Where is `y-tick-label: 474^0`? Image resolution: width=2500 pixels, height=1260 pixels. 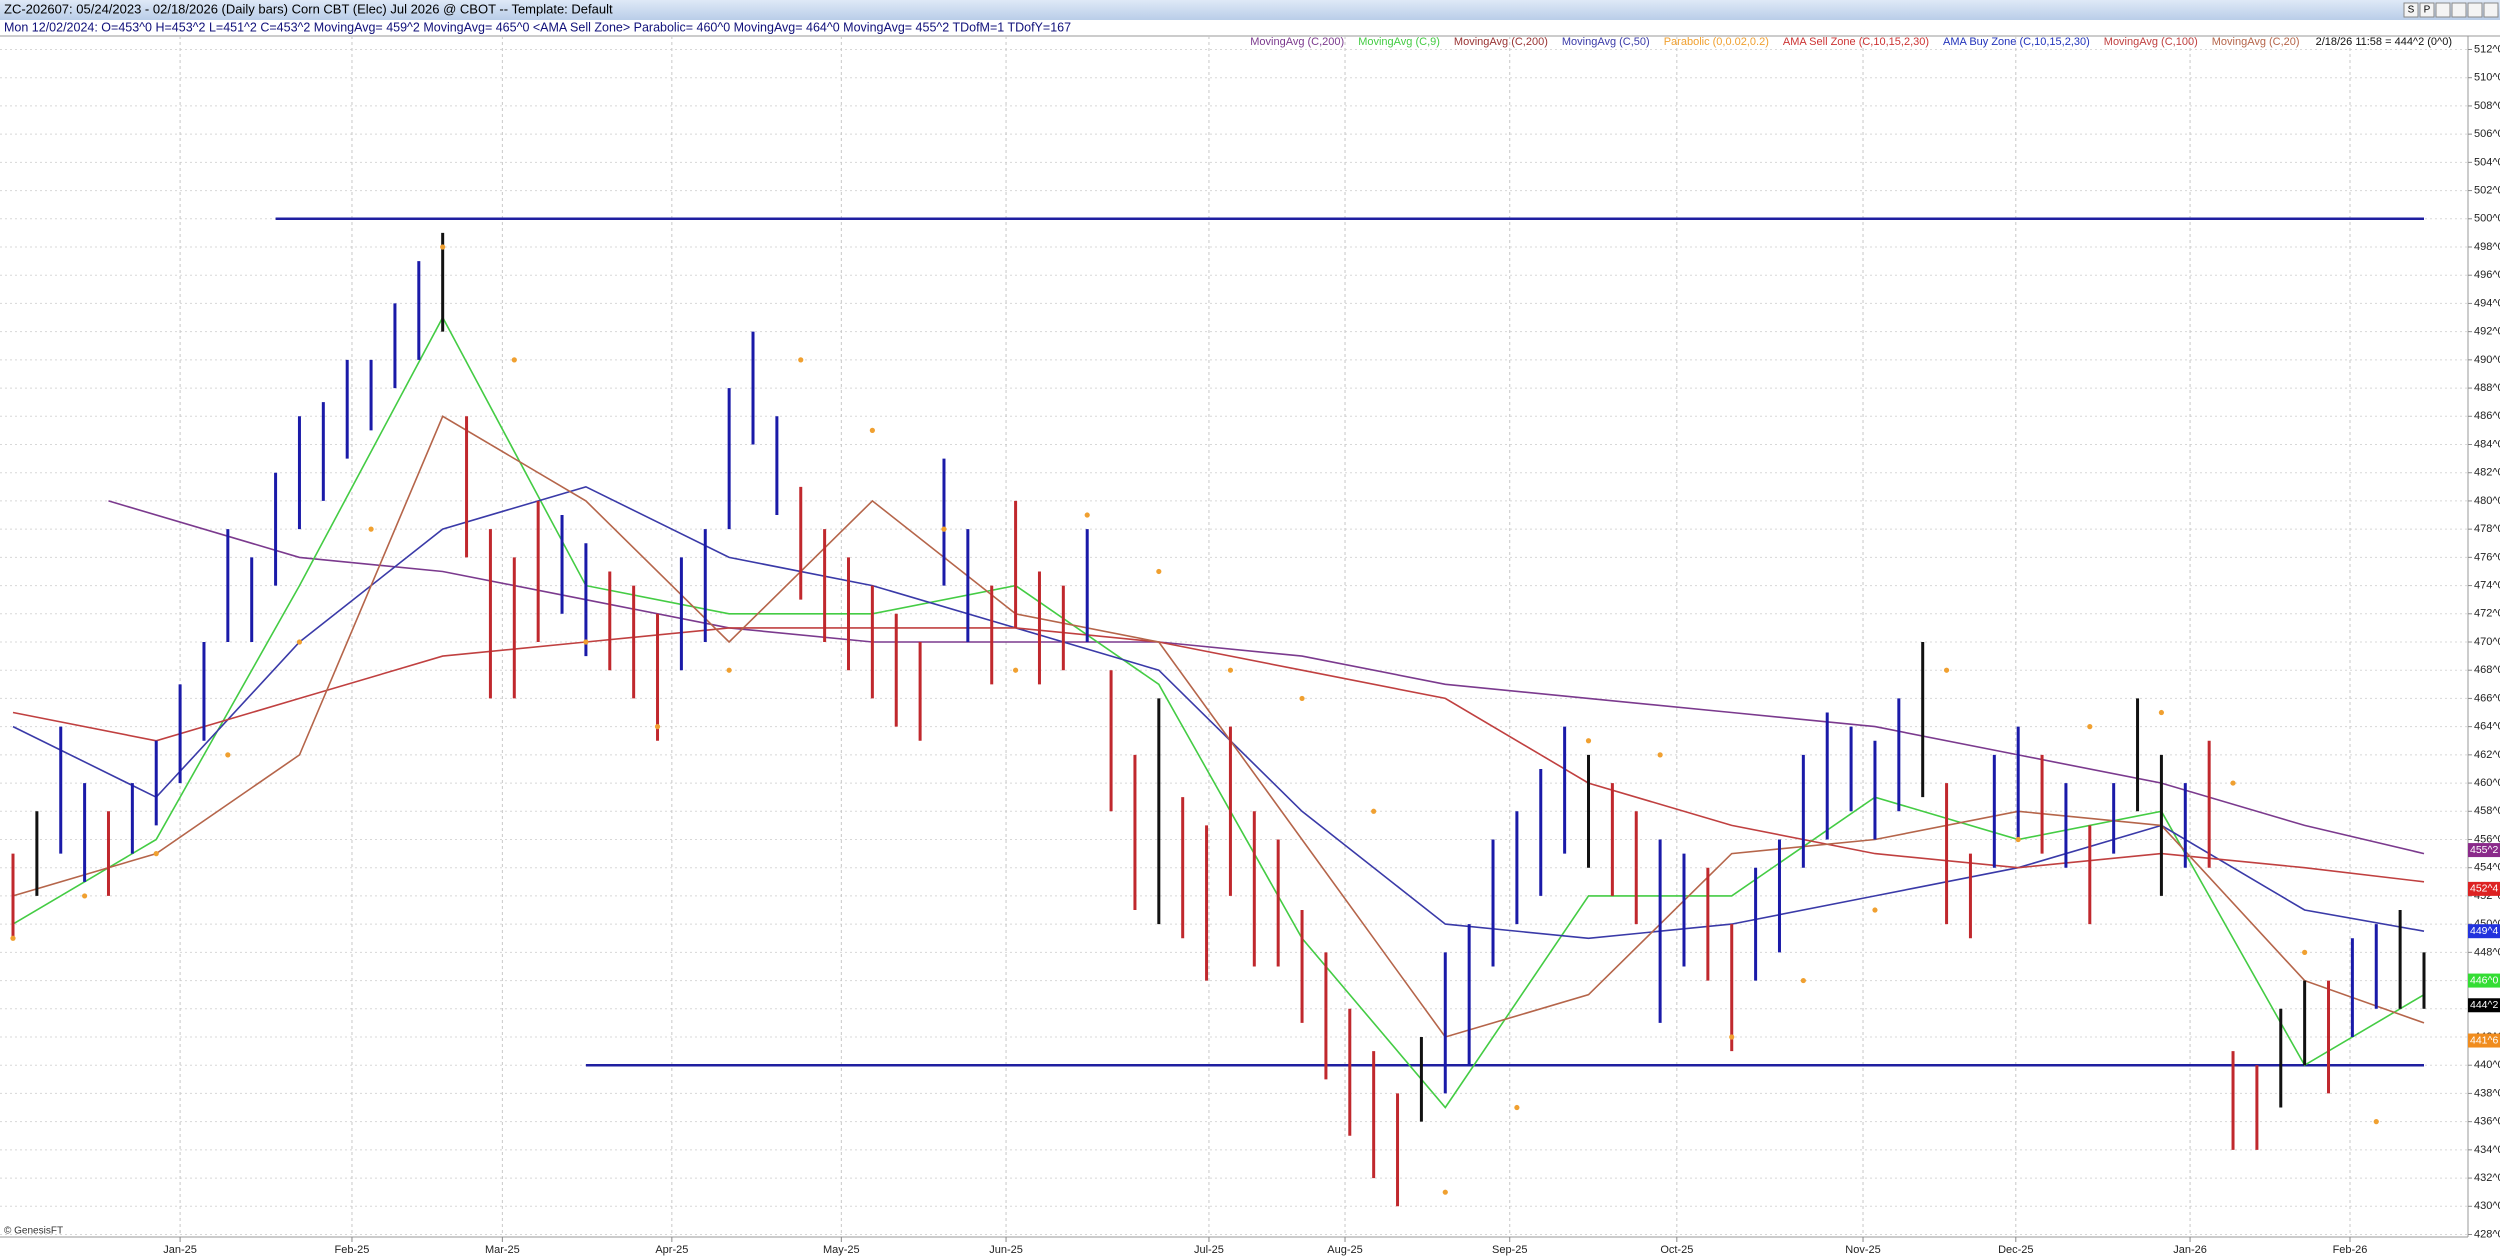
y-tick-label: 474^0 is located at coordinates (2487, 585).